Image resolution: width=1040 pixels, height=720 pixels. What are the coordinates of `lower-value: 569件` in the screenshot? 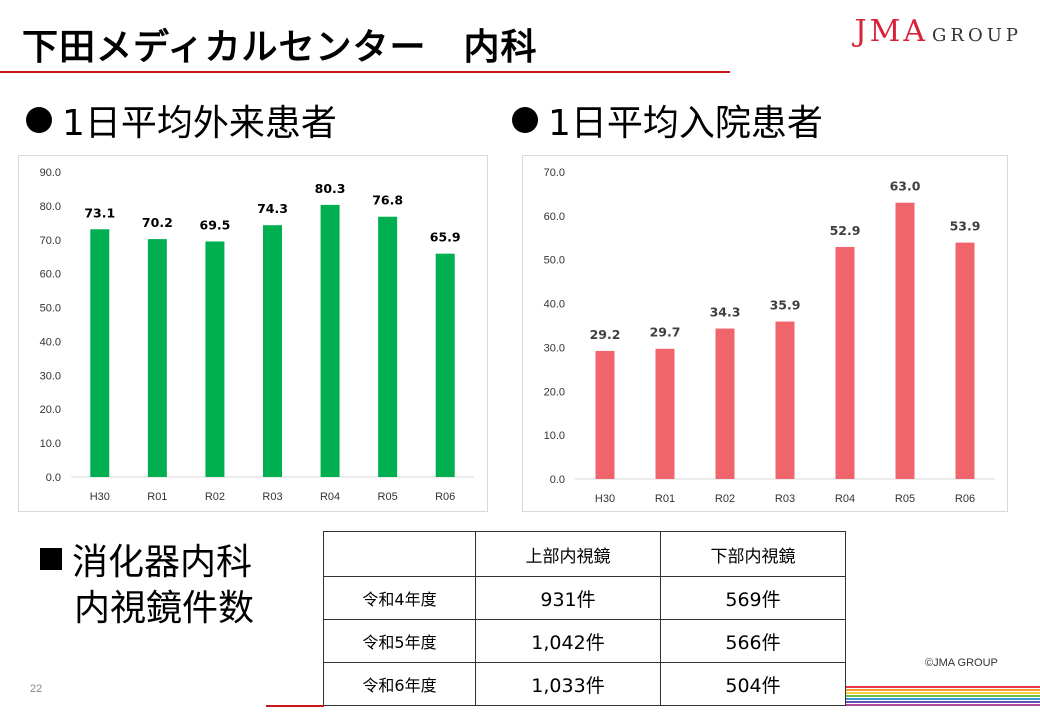 It's located at (753, 598).